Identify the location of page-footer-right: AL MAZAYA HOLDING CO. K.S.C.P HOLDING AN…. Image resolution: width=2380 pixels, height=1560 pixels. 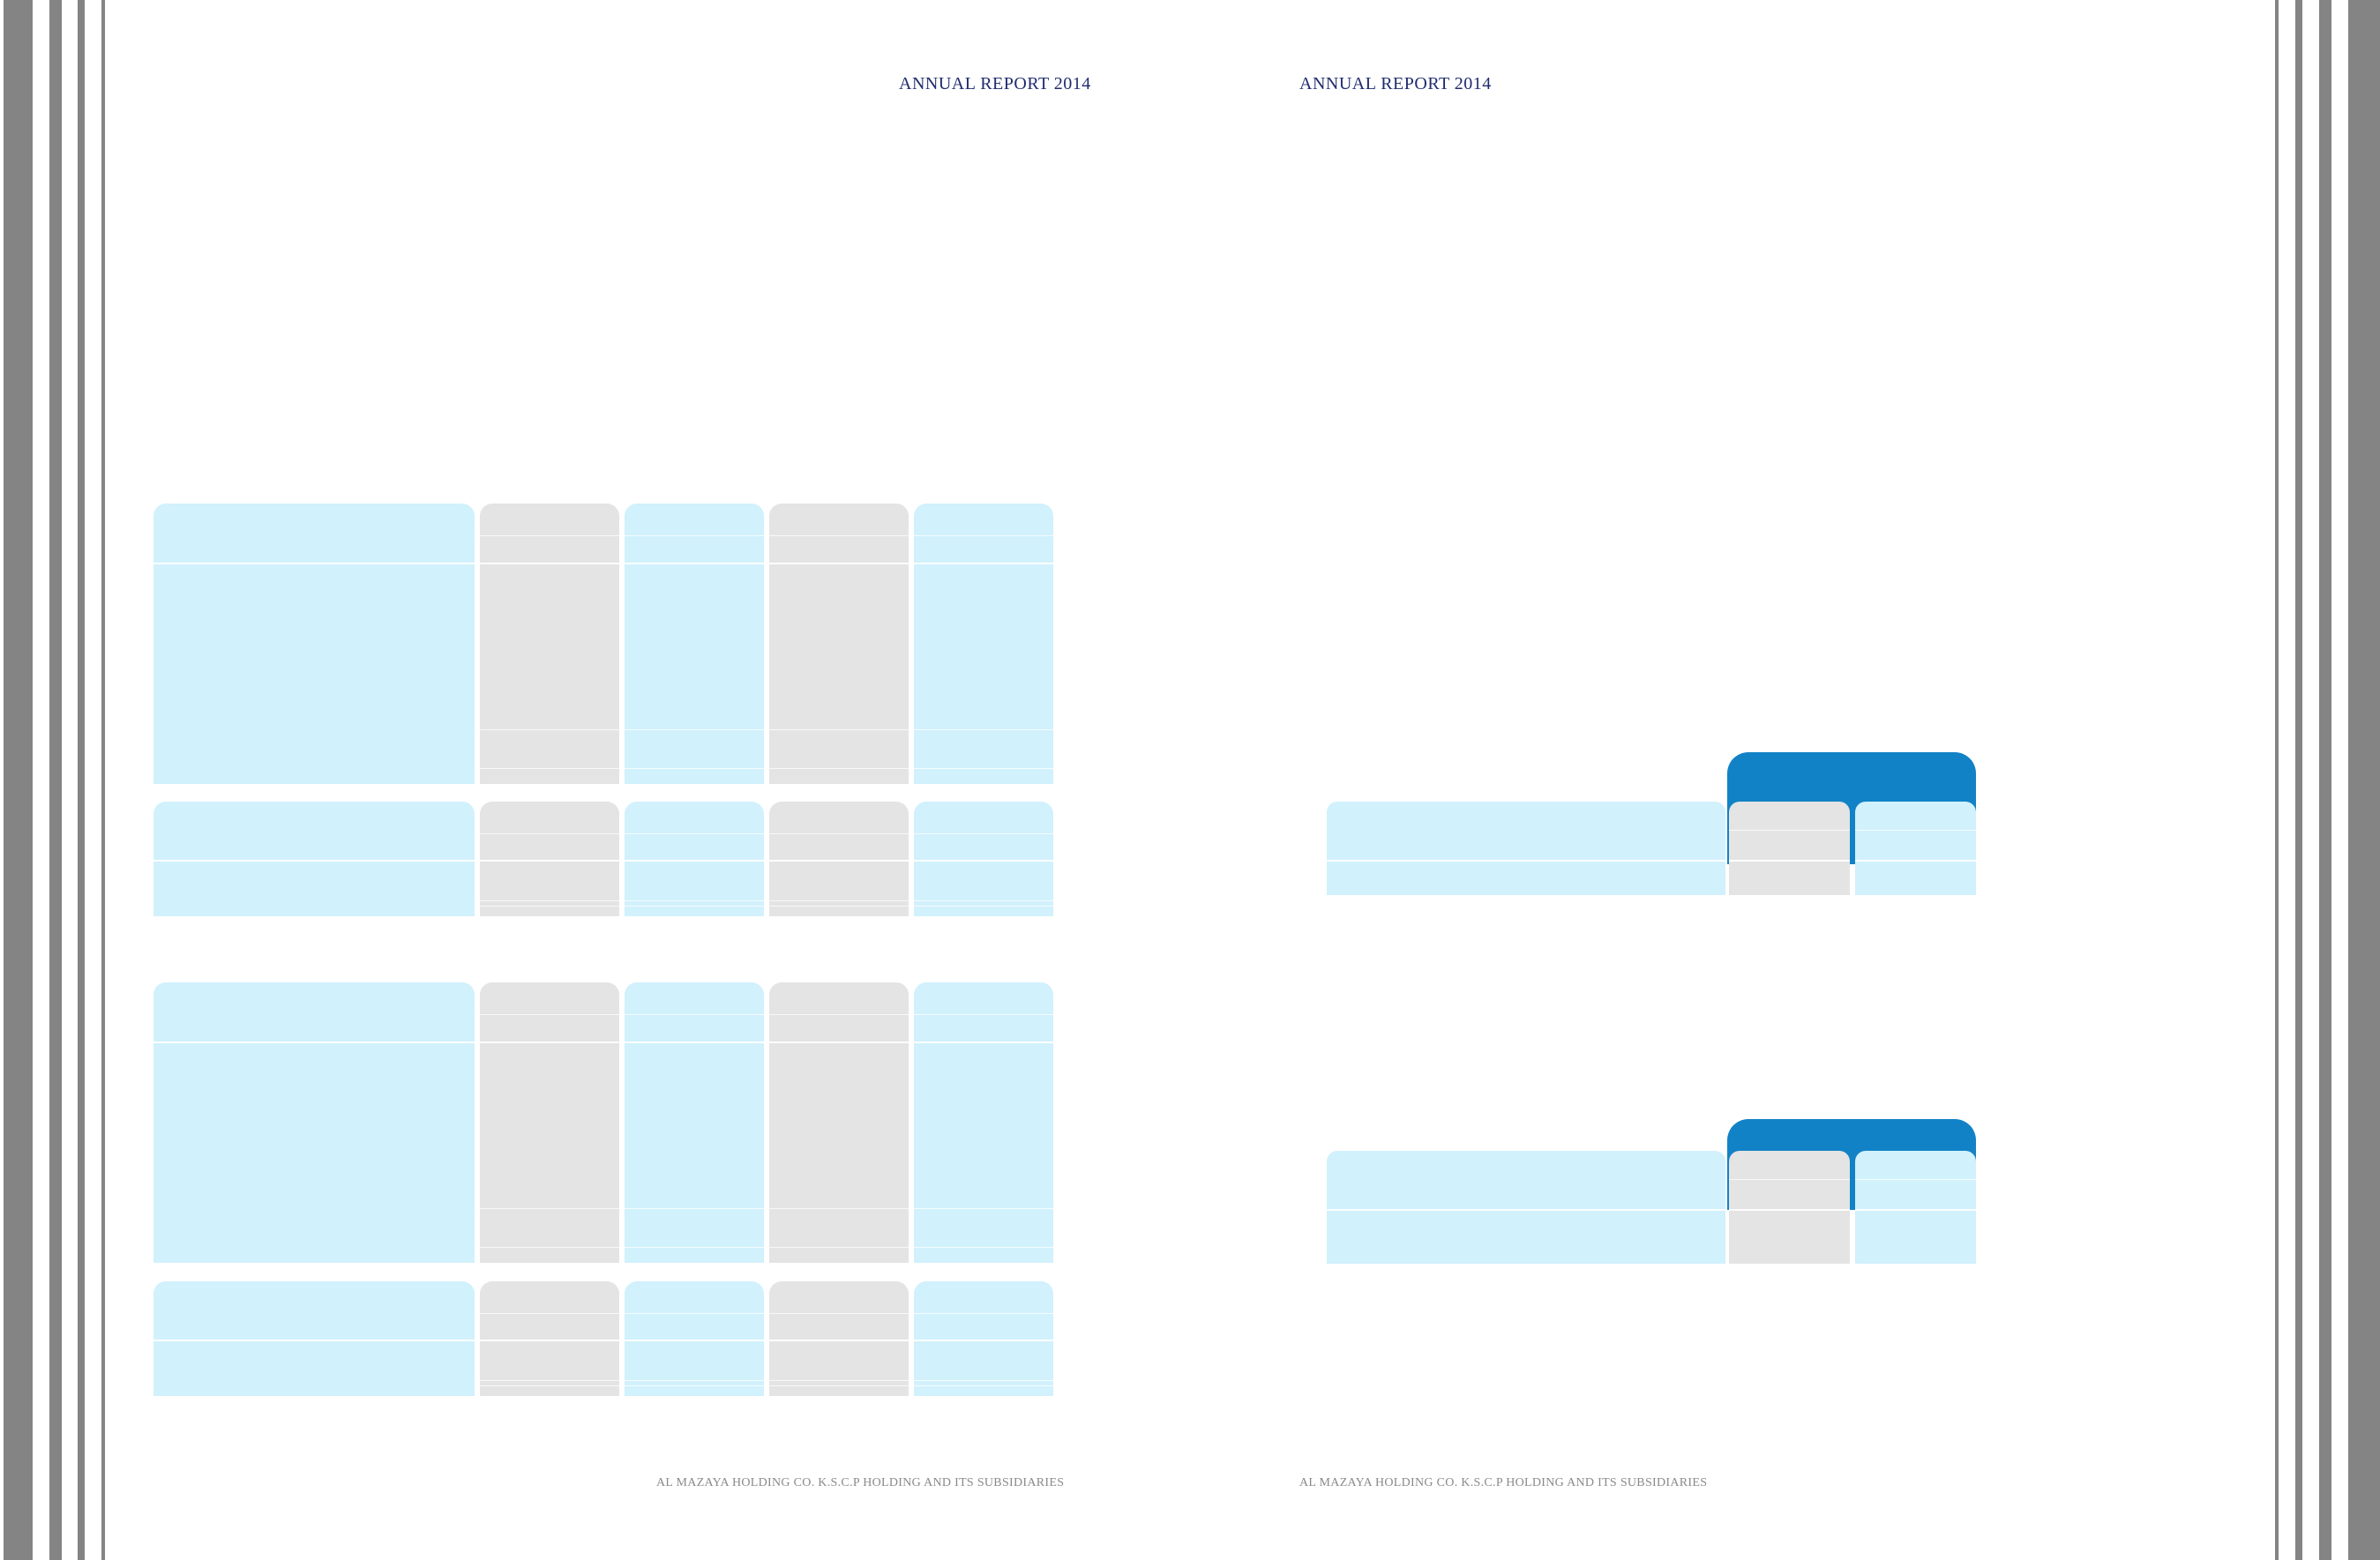
(1503, 1482).